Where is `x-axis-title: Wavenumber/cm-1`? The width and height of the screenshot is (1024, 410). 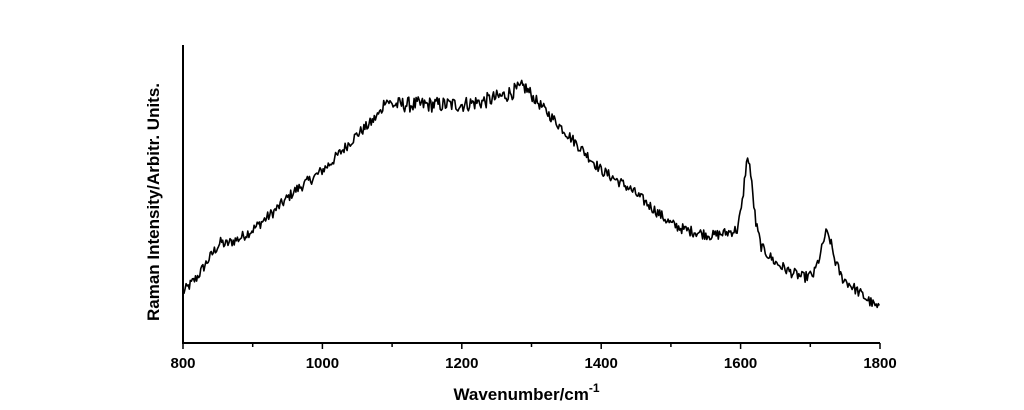 x-axis-title: Wavenumber/cm-1 is located at coordinates (526, 392).